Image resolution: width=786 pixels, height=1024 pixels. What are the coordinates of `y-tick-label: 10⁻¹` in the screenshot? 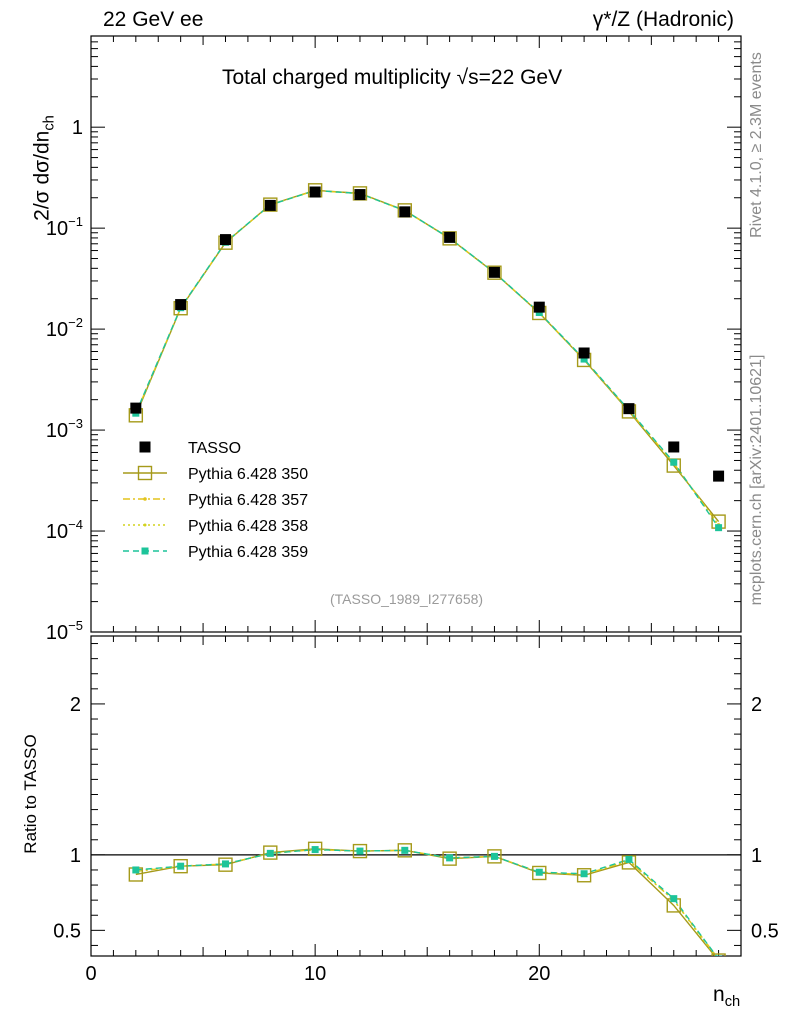 It's located at (64, 227).